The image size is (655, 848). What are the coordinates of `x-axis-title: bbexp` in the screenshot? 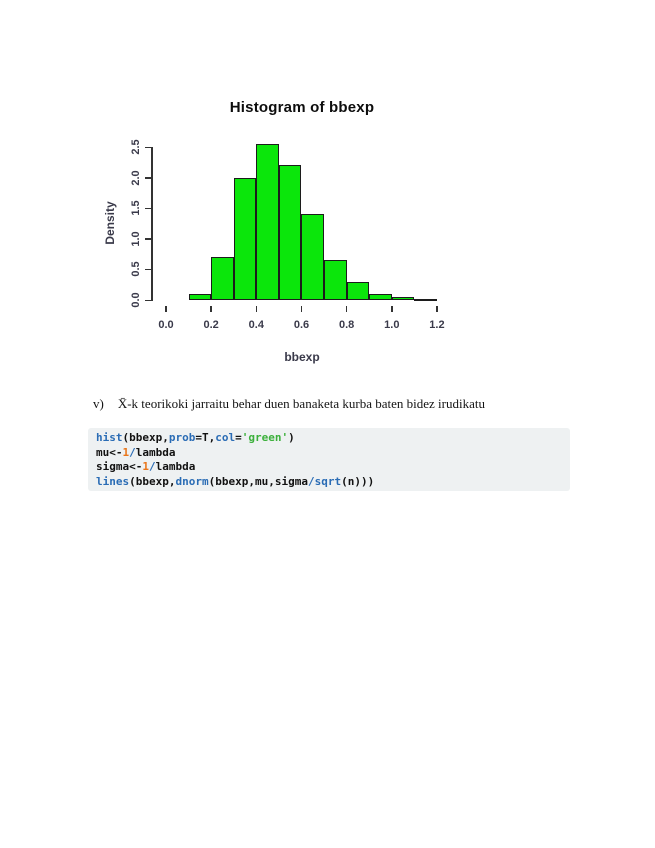 It's located at (302, 357).